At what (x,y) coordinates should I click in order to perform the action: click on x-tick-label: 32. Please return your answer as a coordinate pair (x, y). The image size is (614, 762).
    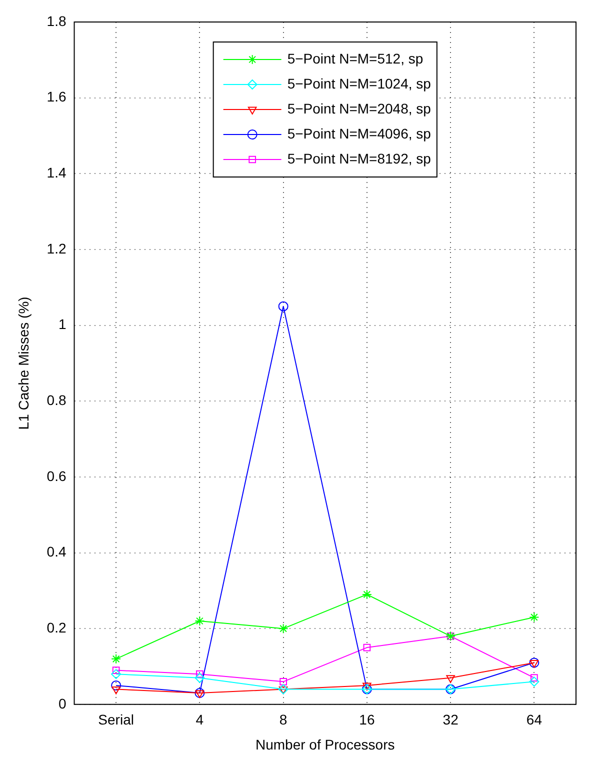
    Looking at the image, I should click on (450, 720).